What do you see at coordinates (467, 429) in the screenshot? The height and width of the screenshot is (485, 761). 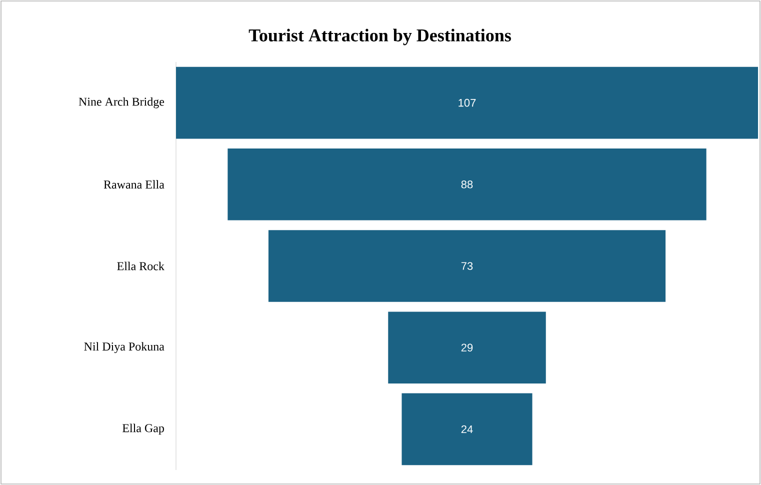 I see `data-label: 24` at bounding box center [467, 429].